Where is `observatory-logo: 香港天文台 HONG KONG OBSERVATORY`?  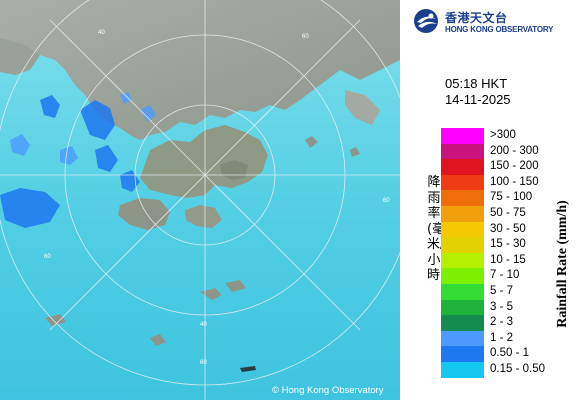 observatory-logo: 香港天文台 HONG KONG OBSERVATORY is located at coordinates (494, 21).